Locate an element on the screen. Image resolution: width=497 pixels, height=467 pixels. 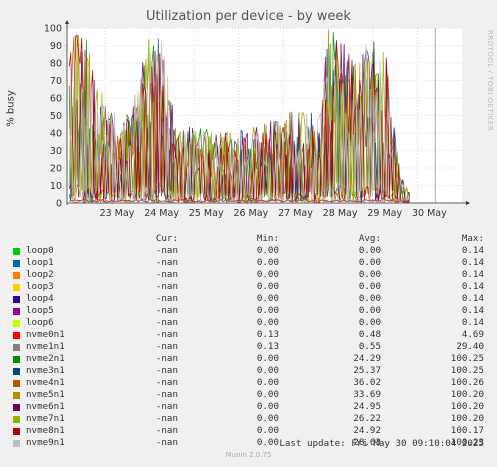
legend-max: 100.23 is located at coordinates (467, 442).